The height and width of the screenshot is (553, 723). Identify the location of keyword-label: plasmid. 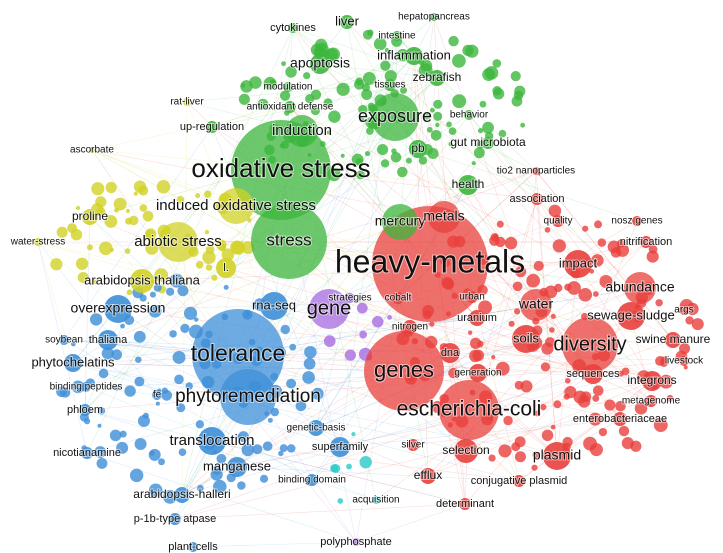
(557, 455).